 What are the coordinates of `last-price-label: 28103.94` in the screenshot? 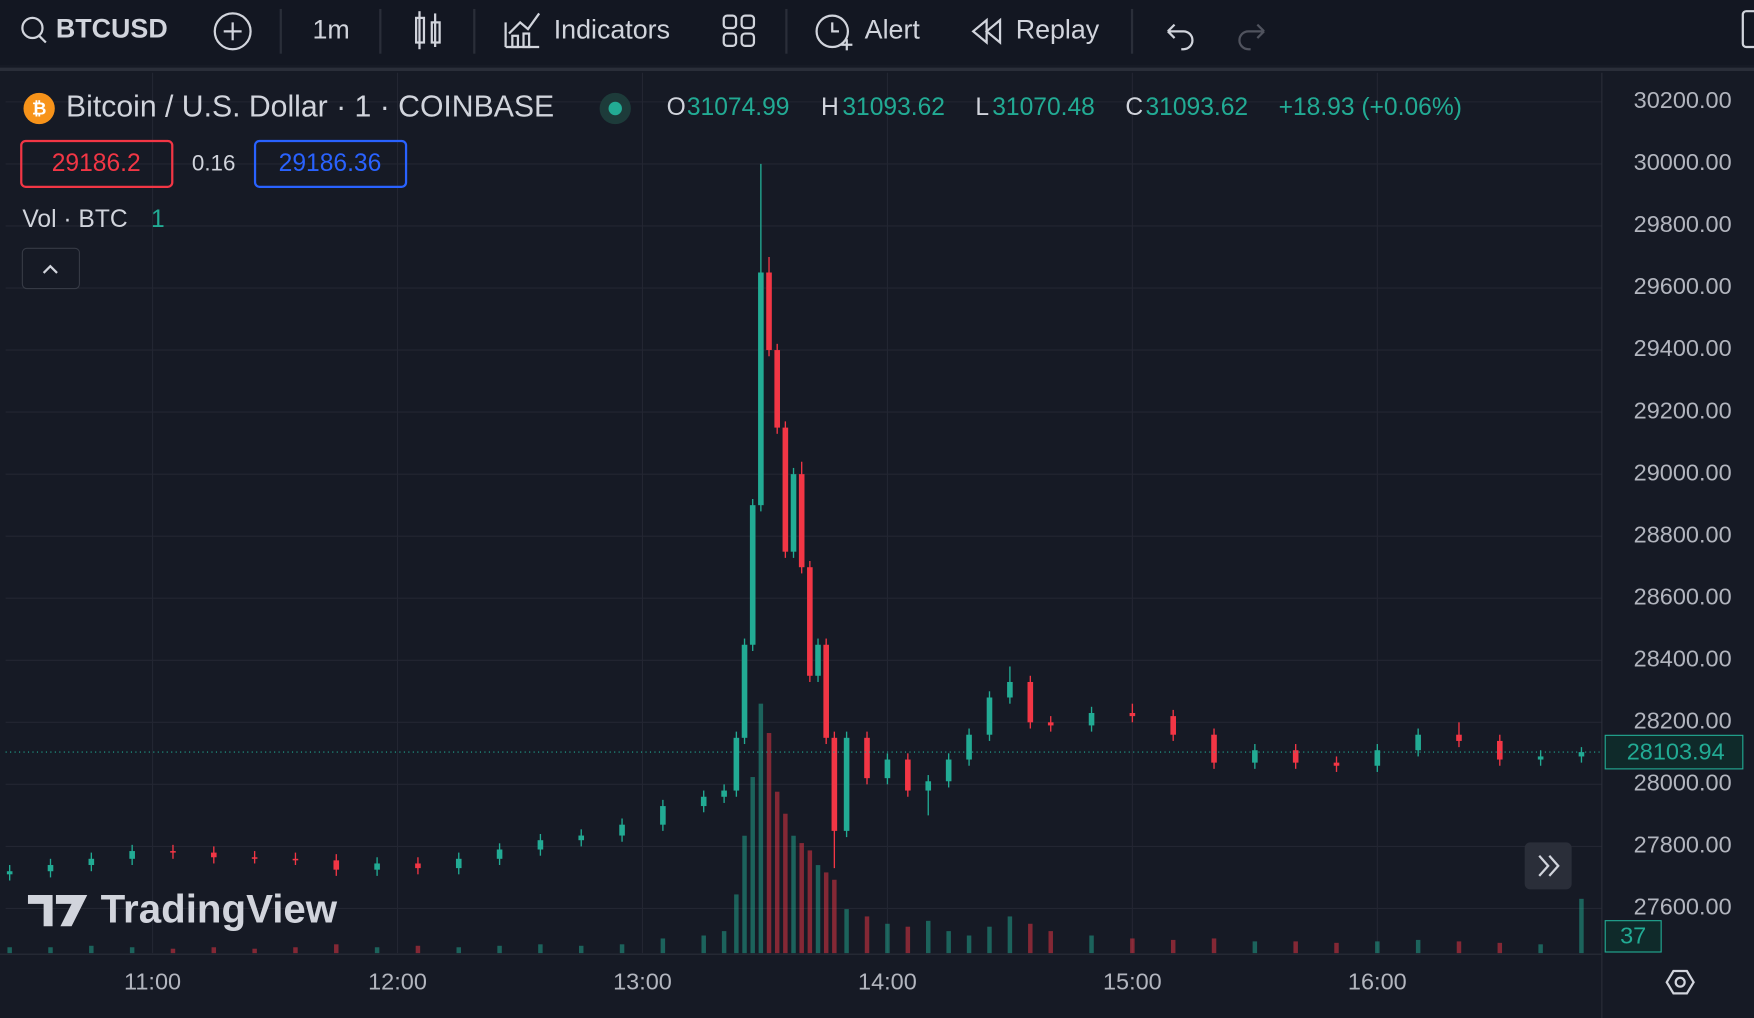 It's located at (1676, 751).